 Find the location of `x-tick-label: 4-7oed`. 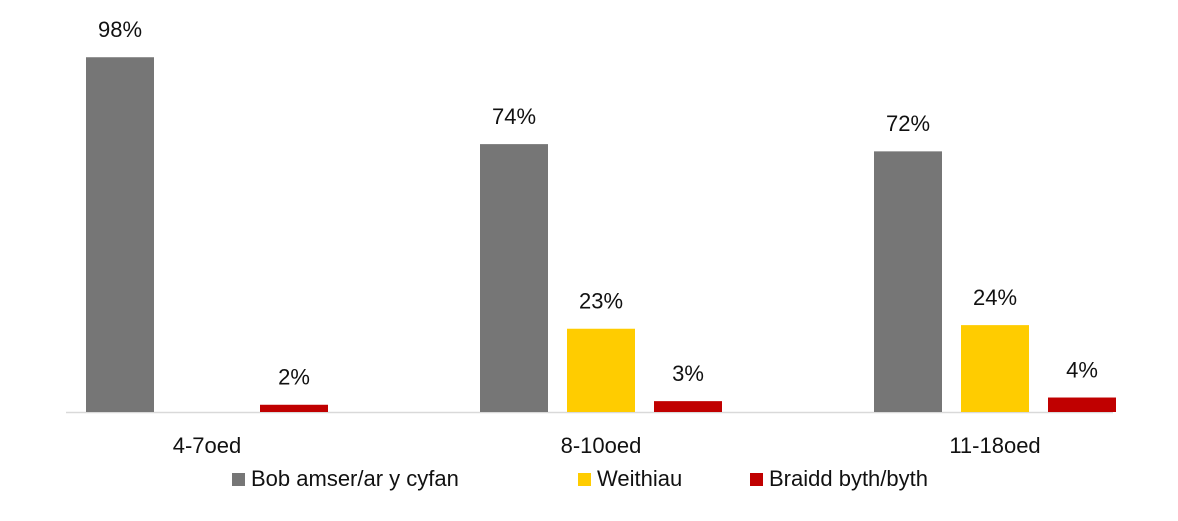

x-tick-label: 4-7oed is located at coordinates (207, 445).